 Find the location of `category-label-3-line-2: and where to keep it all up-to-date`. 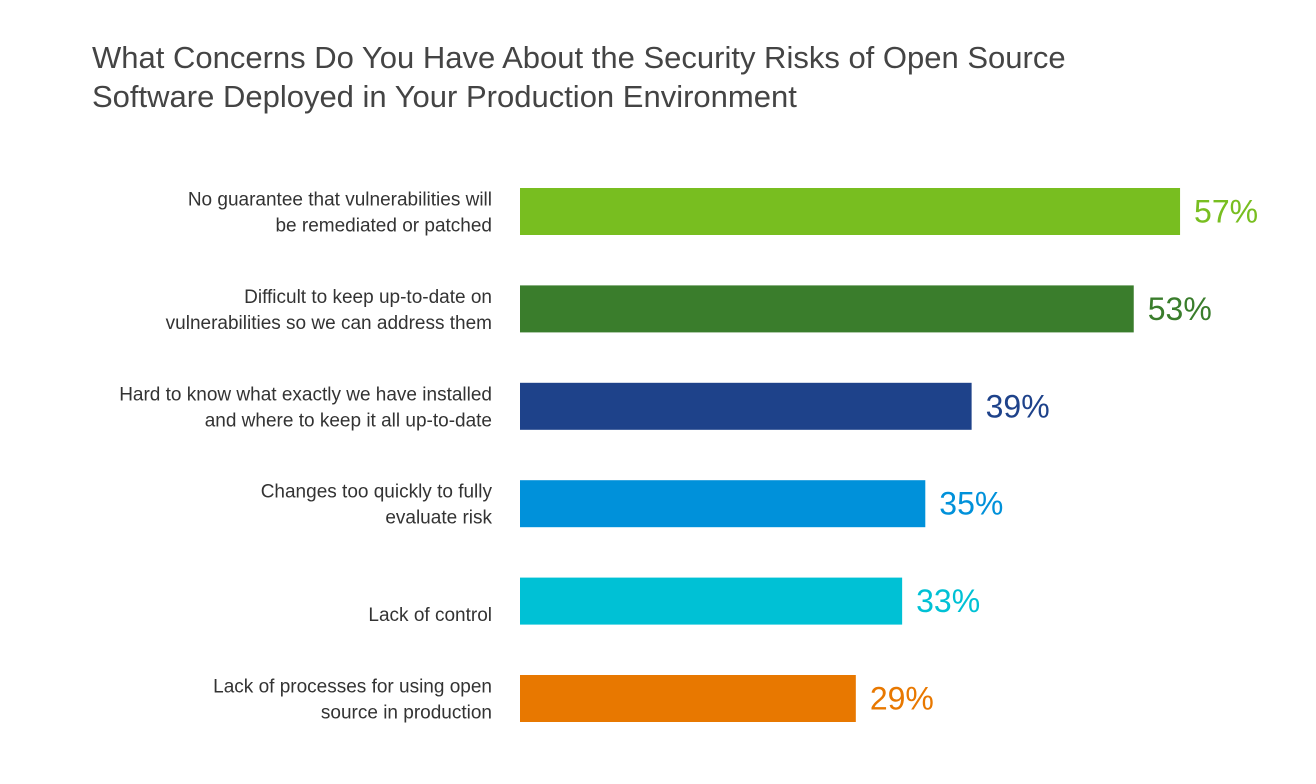

category-label-3-line-2: and where to keep it all up-to-date is located at coordinates (348, 420).